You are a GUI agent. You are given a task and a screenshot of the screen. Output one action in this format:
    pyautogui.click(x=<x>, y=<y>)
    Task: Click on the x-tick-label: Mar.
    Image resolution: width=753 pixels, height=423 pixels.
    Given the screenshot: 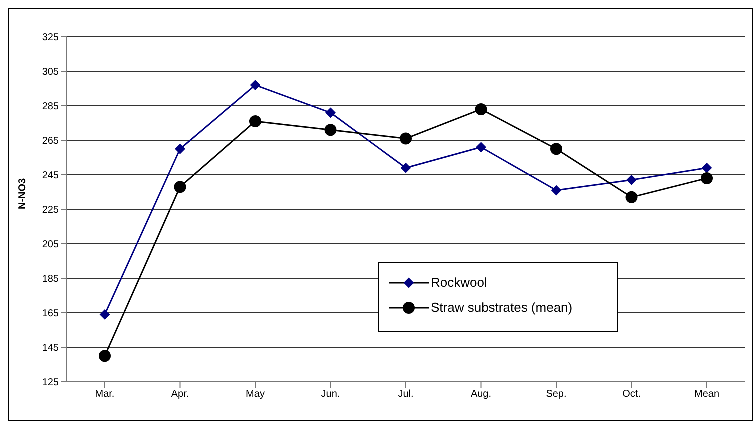 What is the action you would take?
    pyautogui.click(x=105, y=394)
    